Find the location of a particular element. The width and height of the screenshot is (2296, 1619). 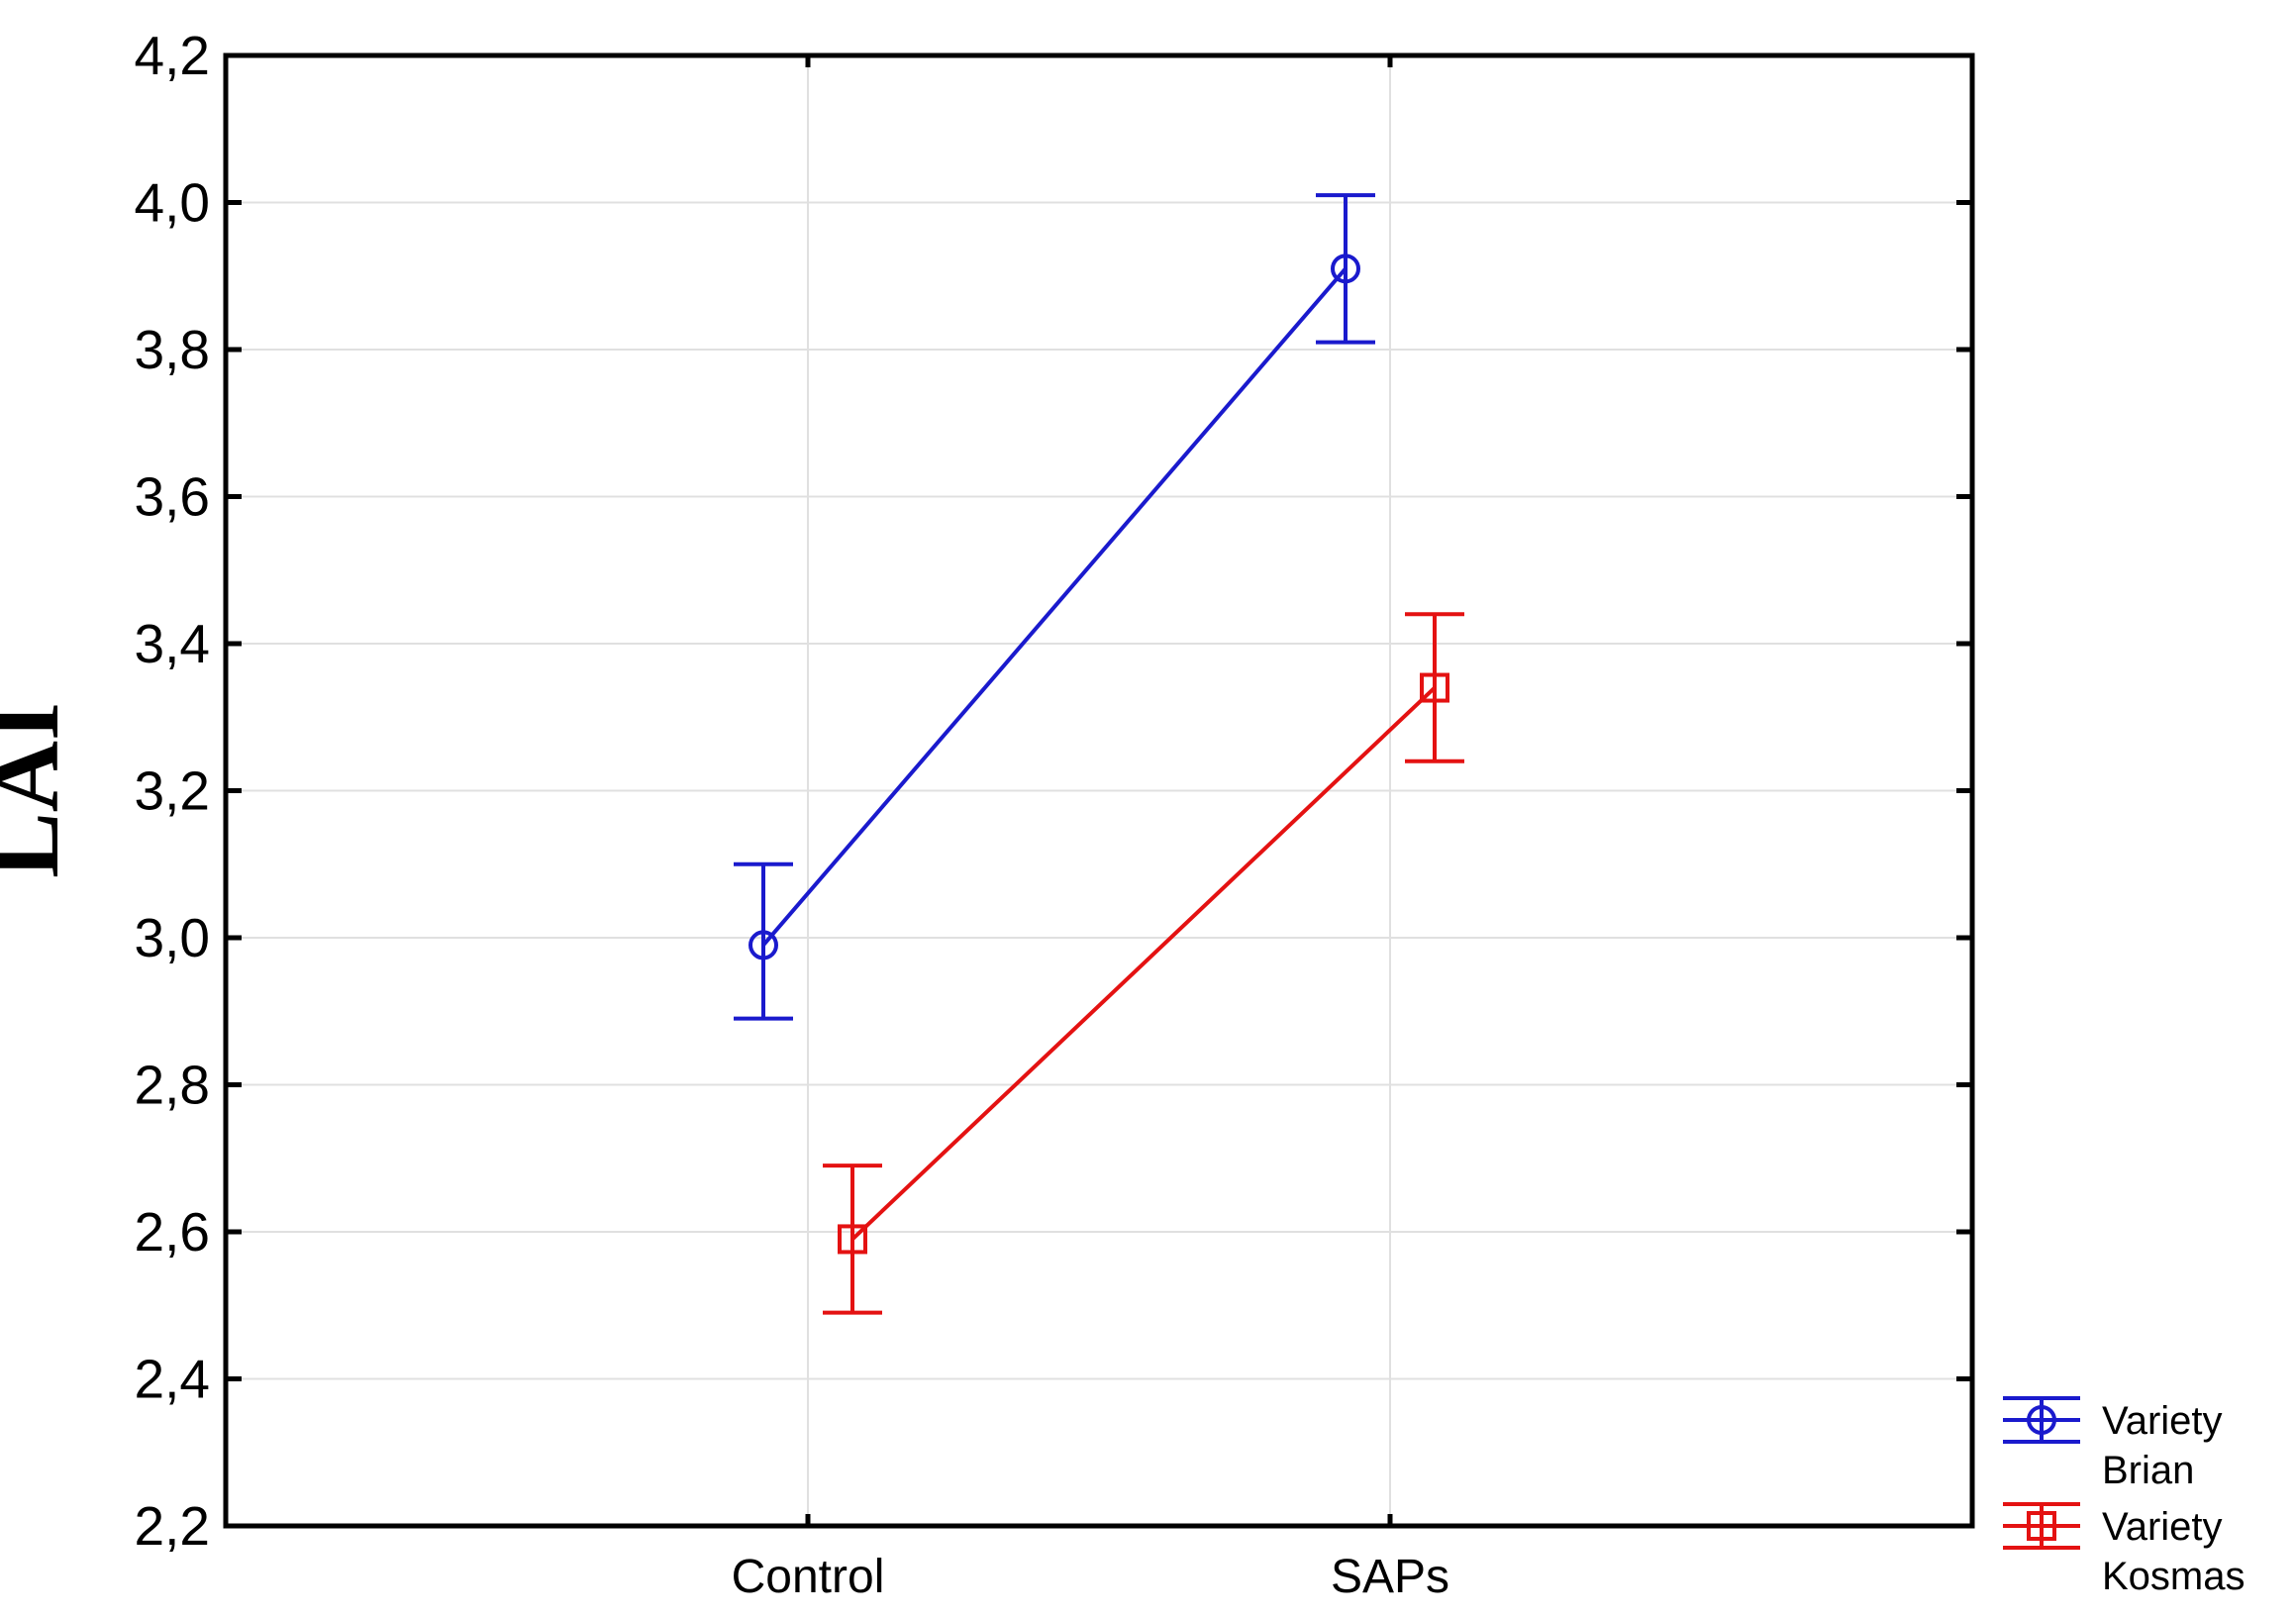

legend-label: Brian is located at coordinates (2148, 1470).